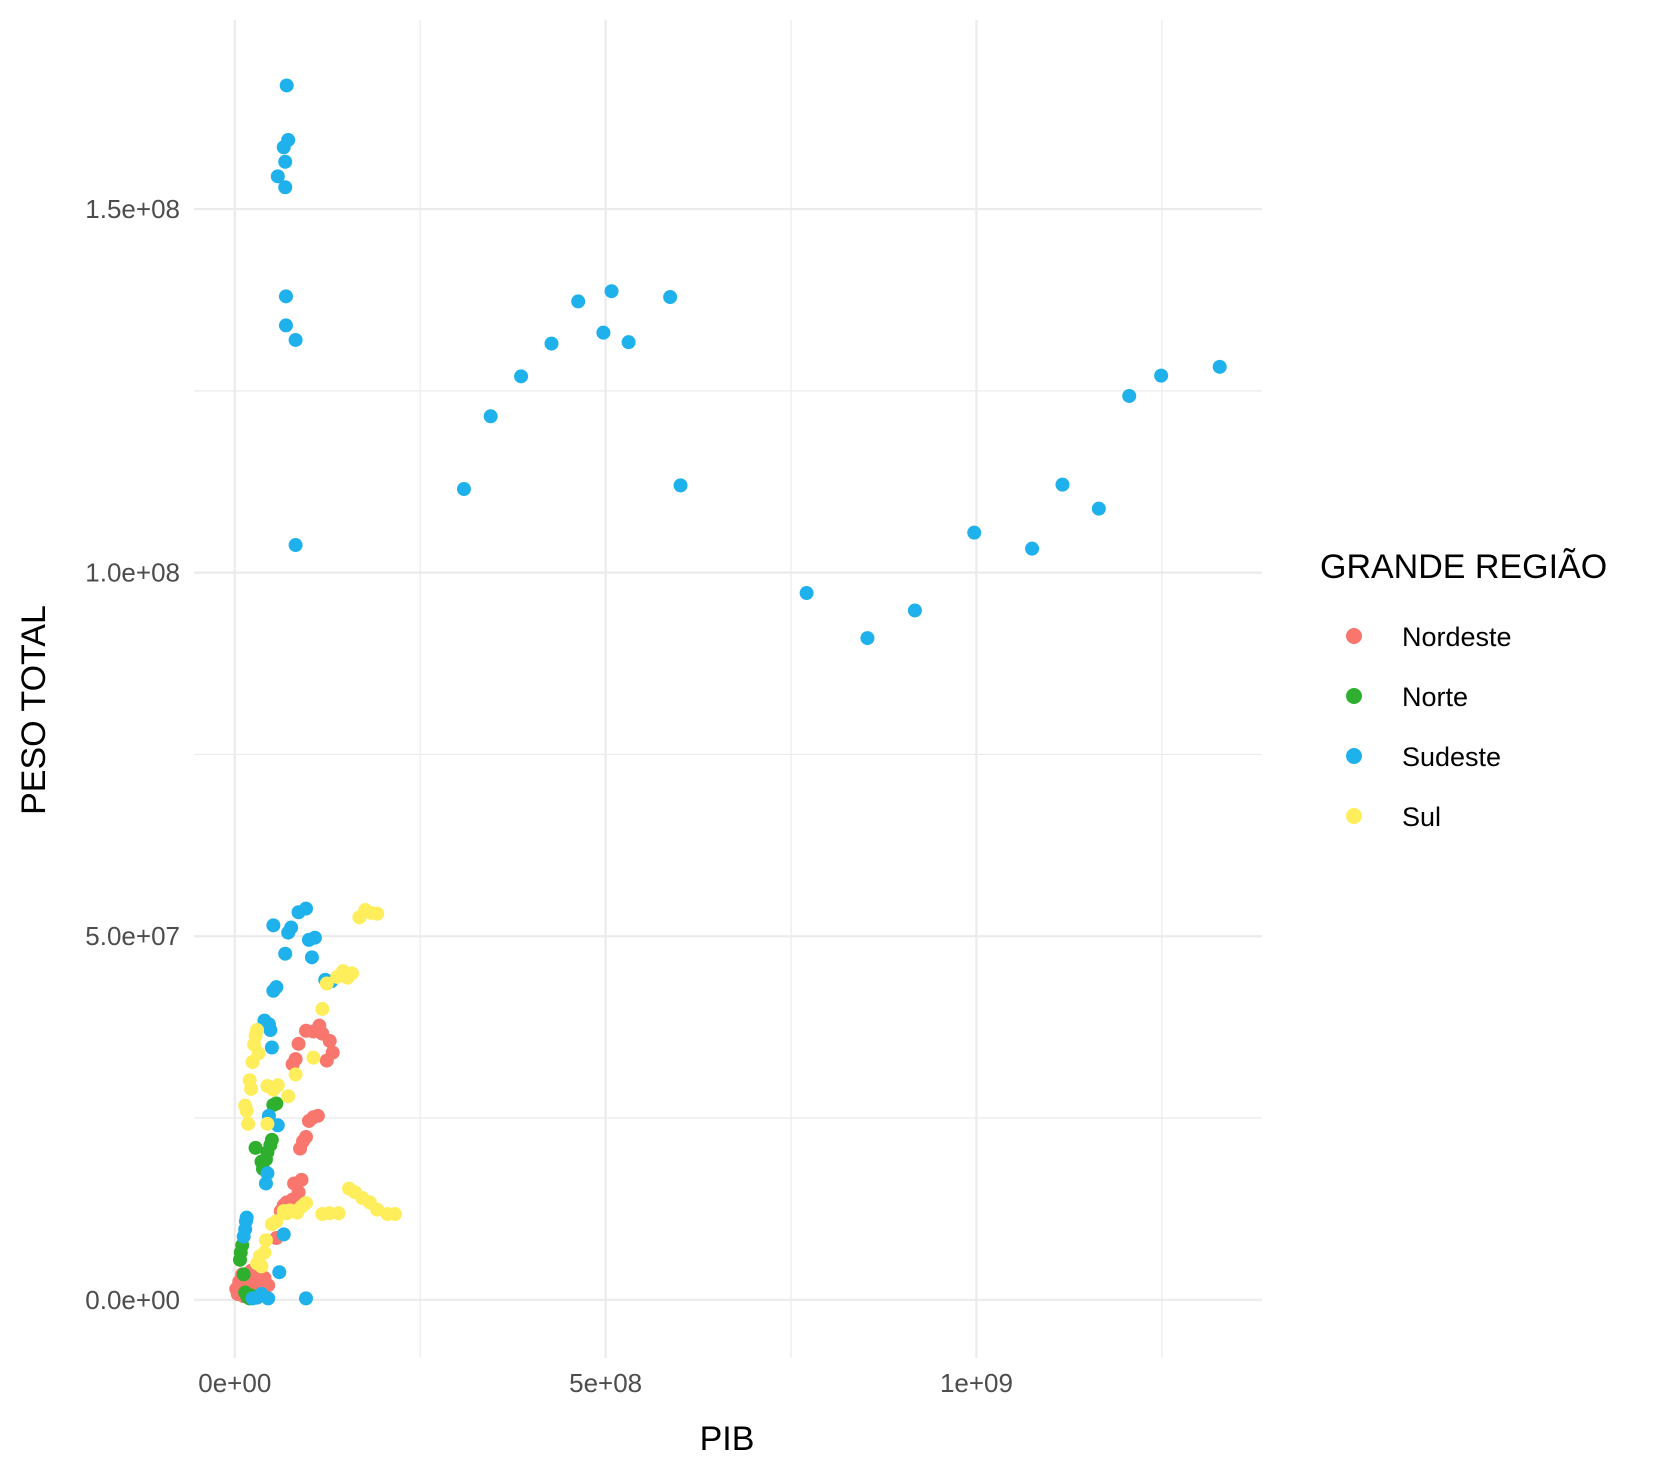 This screenshot has width=1673, height=1476. What do you see at coordinates (132, 754) in the screenshot?
I see `y-axis-ticks: 0.0e+00 5.0e+07 1.0e+08 1.5e+08` at bounding box center [132, 754].